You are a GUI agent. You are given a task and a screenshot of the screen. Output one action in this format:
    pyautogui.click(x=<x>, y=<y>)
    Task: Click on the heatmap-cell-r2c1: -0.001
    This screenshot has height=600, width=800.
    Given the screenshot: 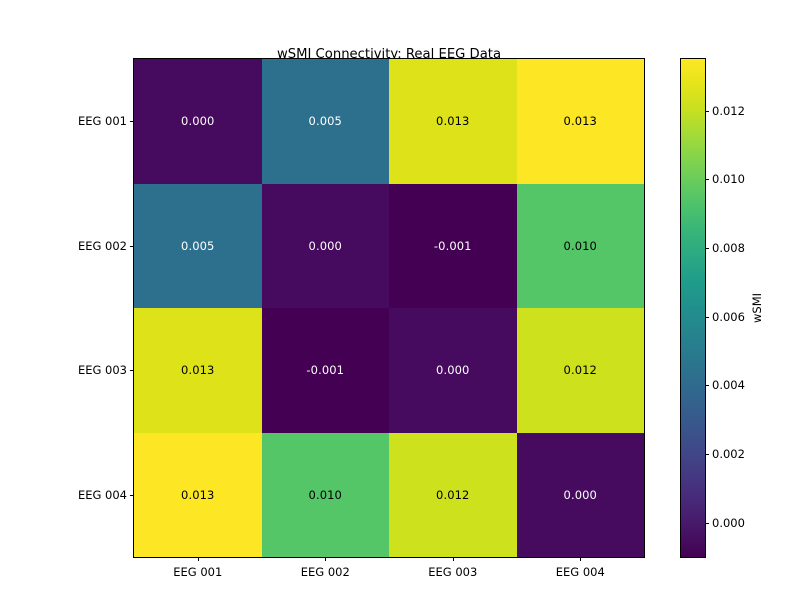 What is the action you would take?
    pyautogui.click(x=325, y=370)
    